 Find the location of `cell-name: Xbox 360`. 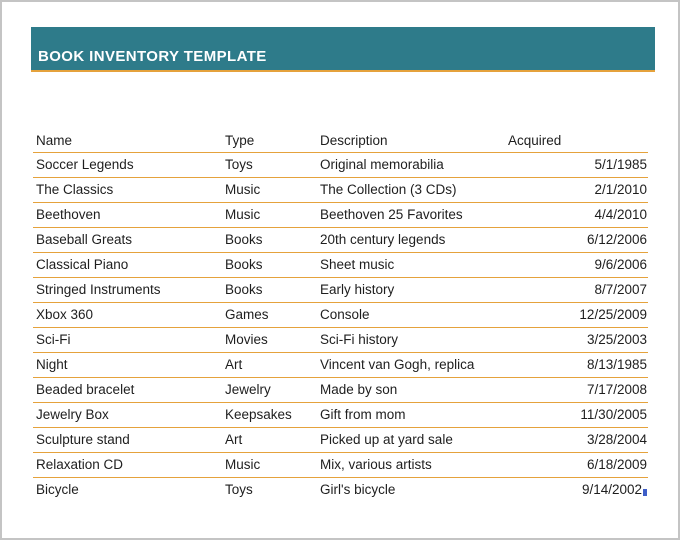

cell-name: Xbox 360 is located at coordinates (127, 315).